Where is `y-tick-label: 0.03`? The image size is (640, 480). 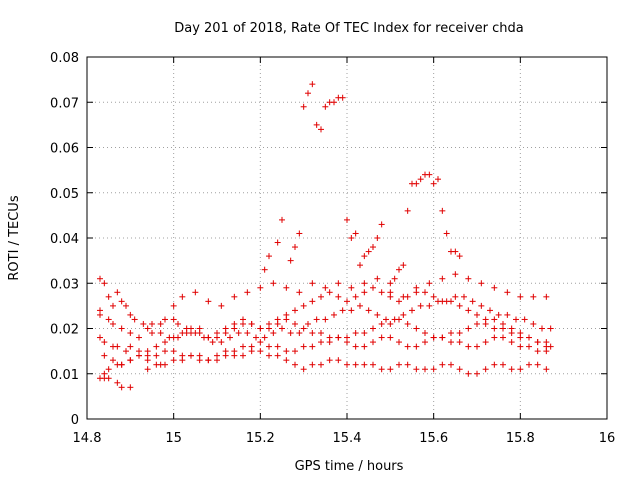
y-tick-label: 0.03 is located at coordinates (64, 284).